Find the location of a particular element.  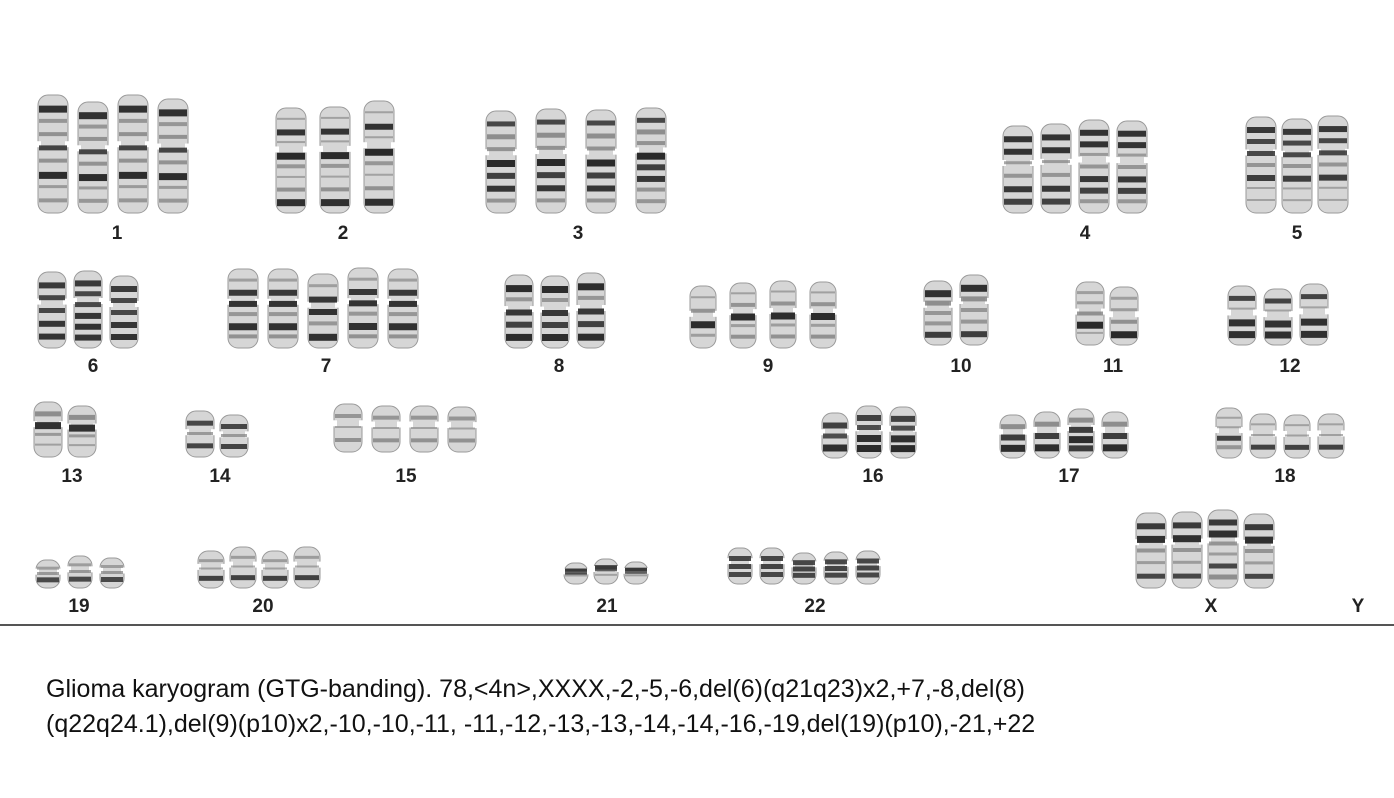

chromosome-label-6: 6 is located at coordinates (93, 366).